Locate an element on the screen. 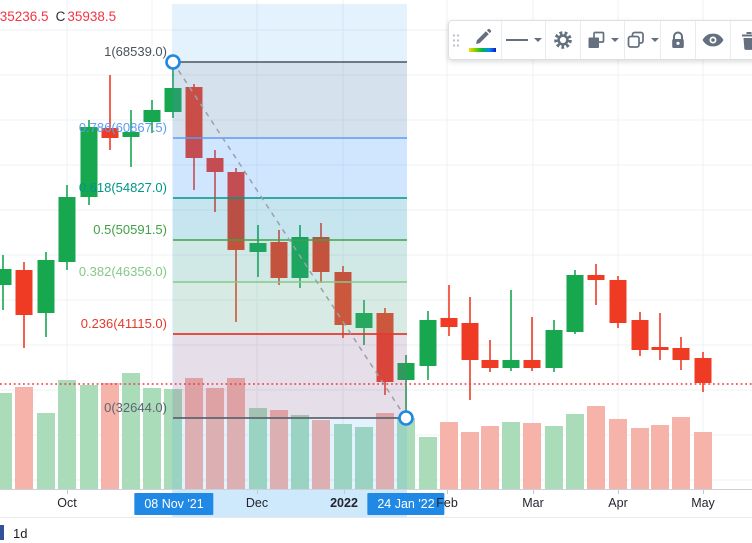  clone-button is located at coordinates (642, 40).